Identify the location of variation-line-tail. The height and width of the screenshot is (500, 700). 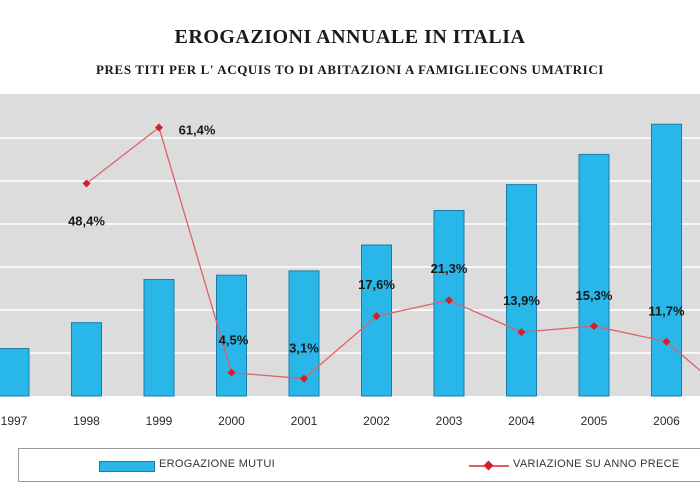
(683, 356).